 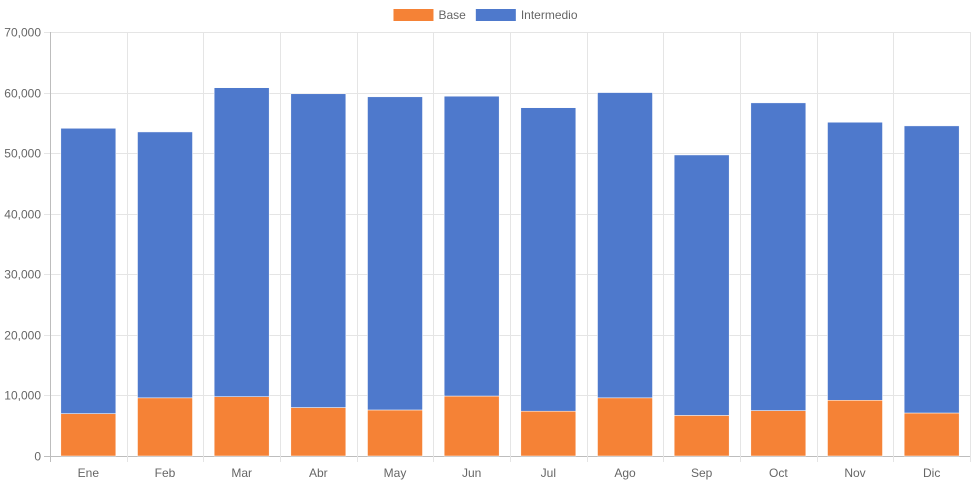 What do you see at coordinates (701, 436) in the screenshot?
I see `bar-base-sep` at bounding box center [701, 436].